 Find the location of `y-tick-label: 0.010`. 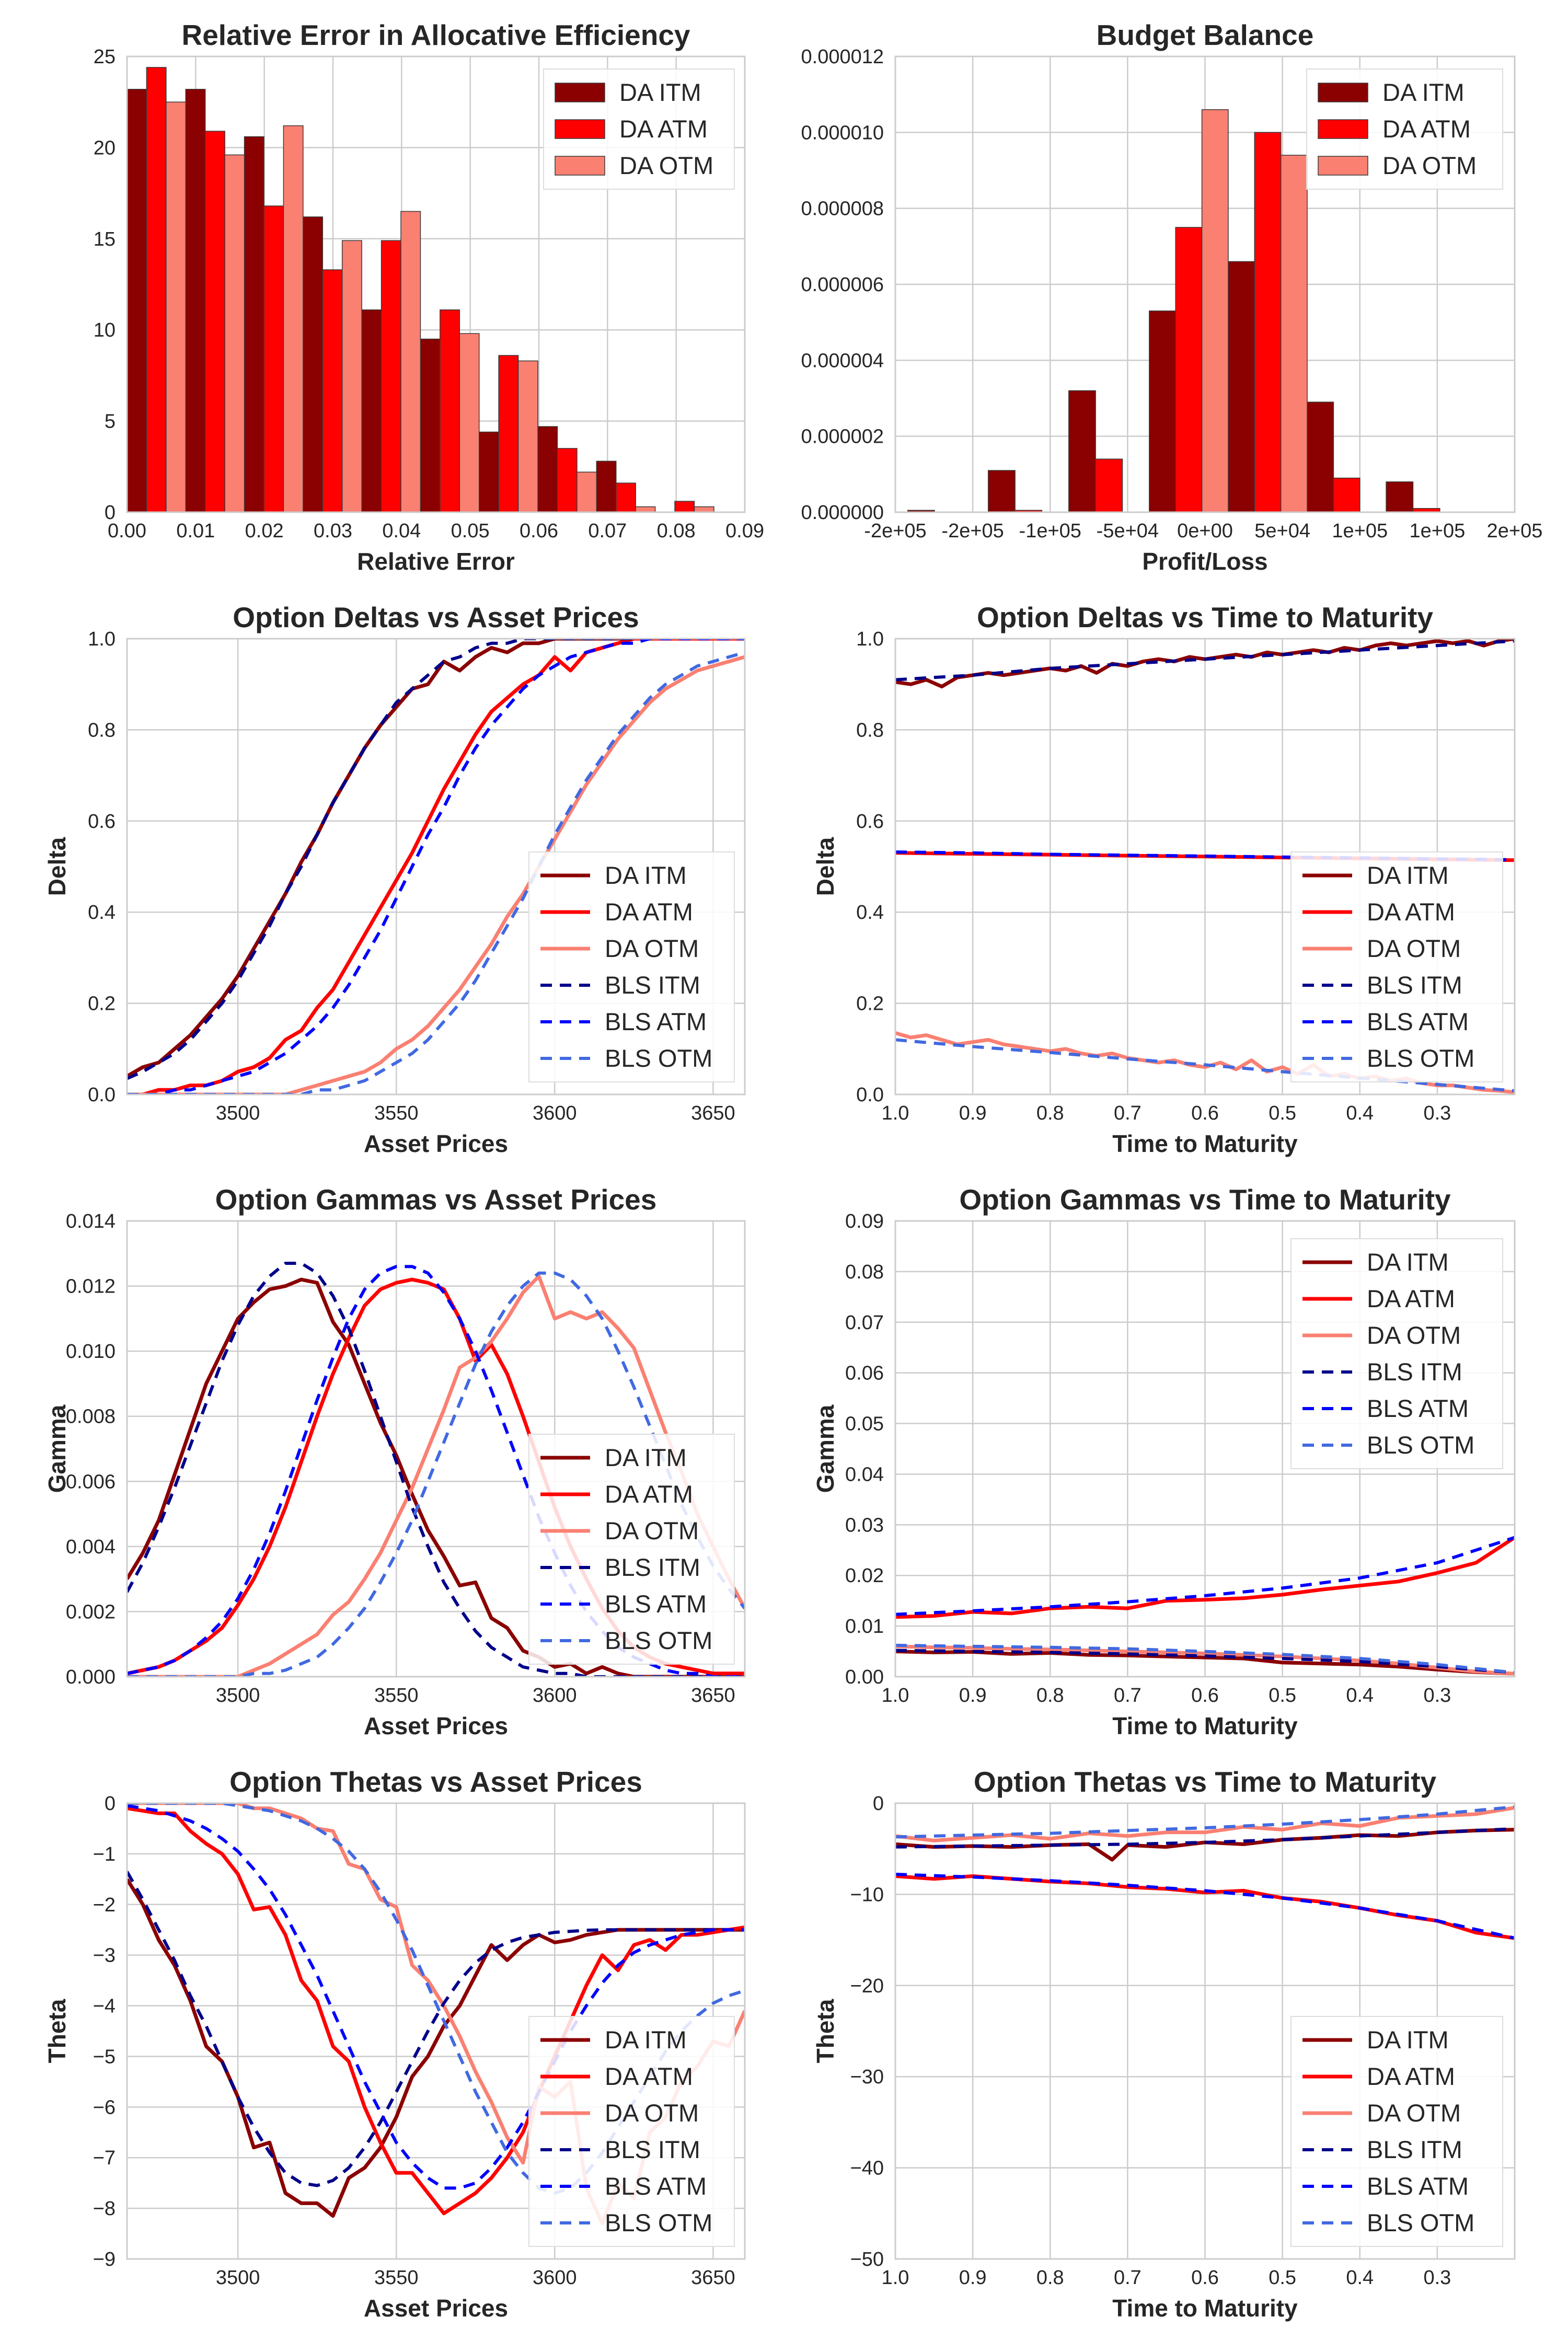

y-tick-label: 0.010 is located at coordinates (91, 1352).